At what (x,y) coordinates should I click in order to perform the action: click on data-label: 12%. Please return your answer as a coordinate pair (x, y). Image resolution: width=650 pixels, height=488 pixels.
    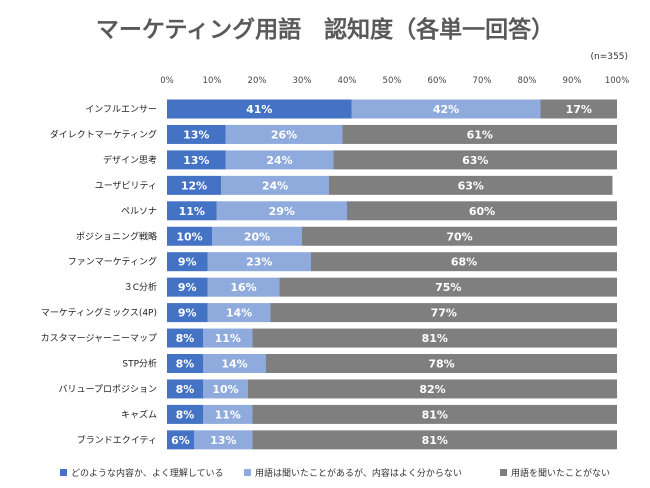
    Looking at the image, I should click on (194, 185).